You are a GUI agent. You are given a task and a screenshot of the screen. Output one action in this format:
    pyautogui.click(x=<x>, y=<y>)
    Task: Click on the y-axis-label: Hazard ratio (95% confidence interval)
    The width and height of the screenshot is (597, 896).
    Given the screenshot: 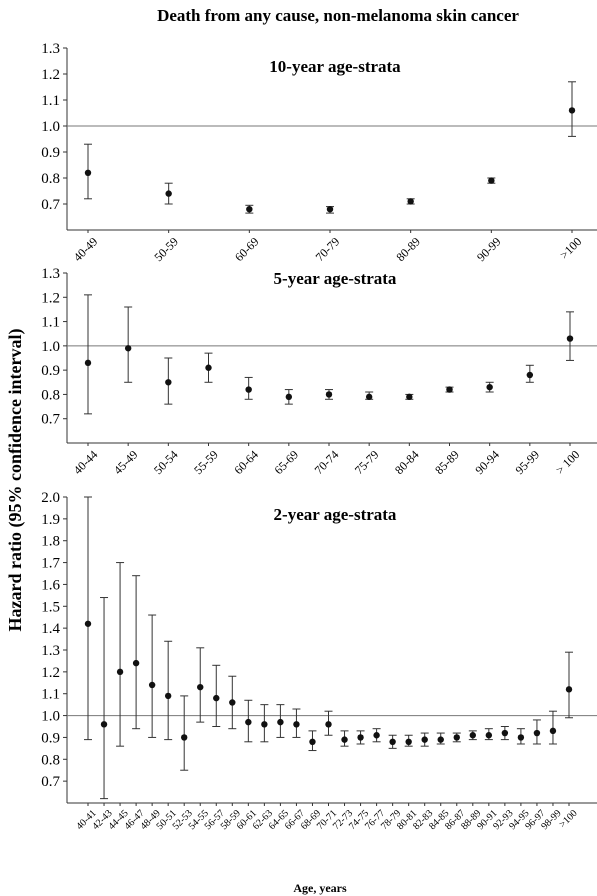 What is the action you would take?
    pyautogui.click(x=15, y=480)
    